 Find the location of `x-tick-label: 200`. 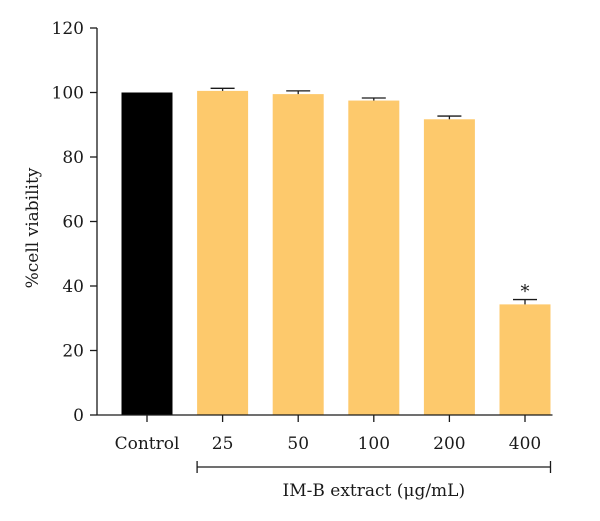

x-tick-label: 200 is located at coordinates (449, 444).